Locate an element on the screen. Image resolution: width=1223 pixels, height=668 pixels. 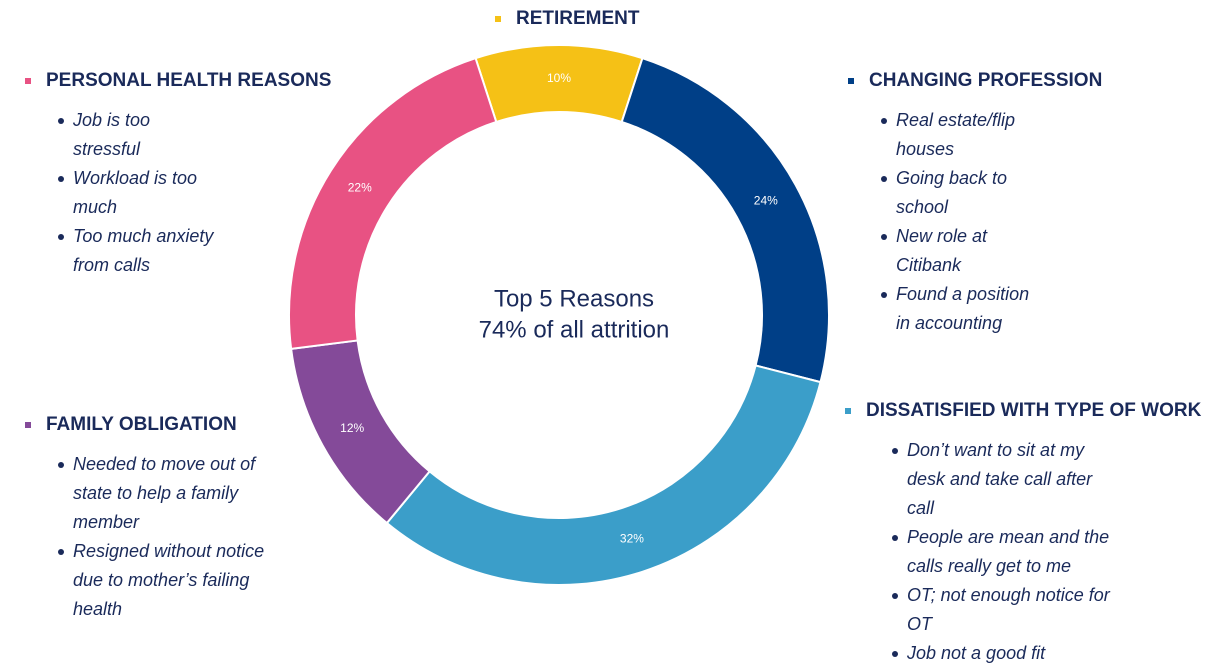
value-label: 10% is located at coordinates (559, 78).